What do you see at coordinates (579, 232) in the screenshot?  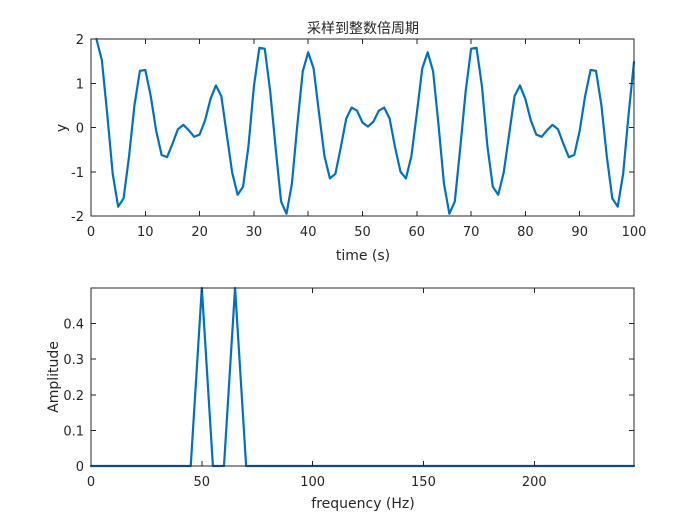 I see `x-tick-label: 90` at bounding box center [579, 232].